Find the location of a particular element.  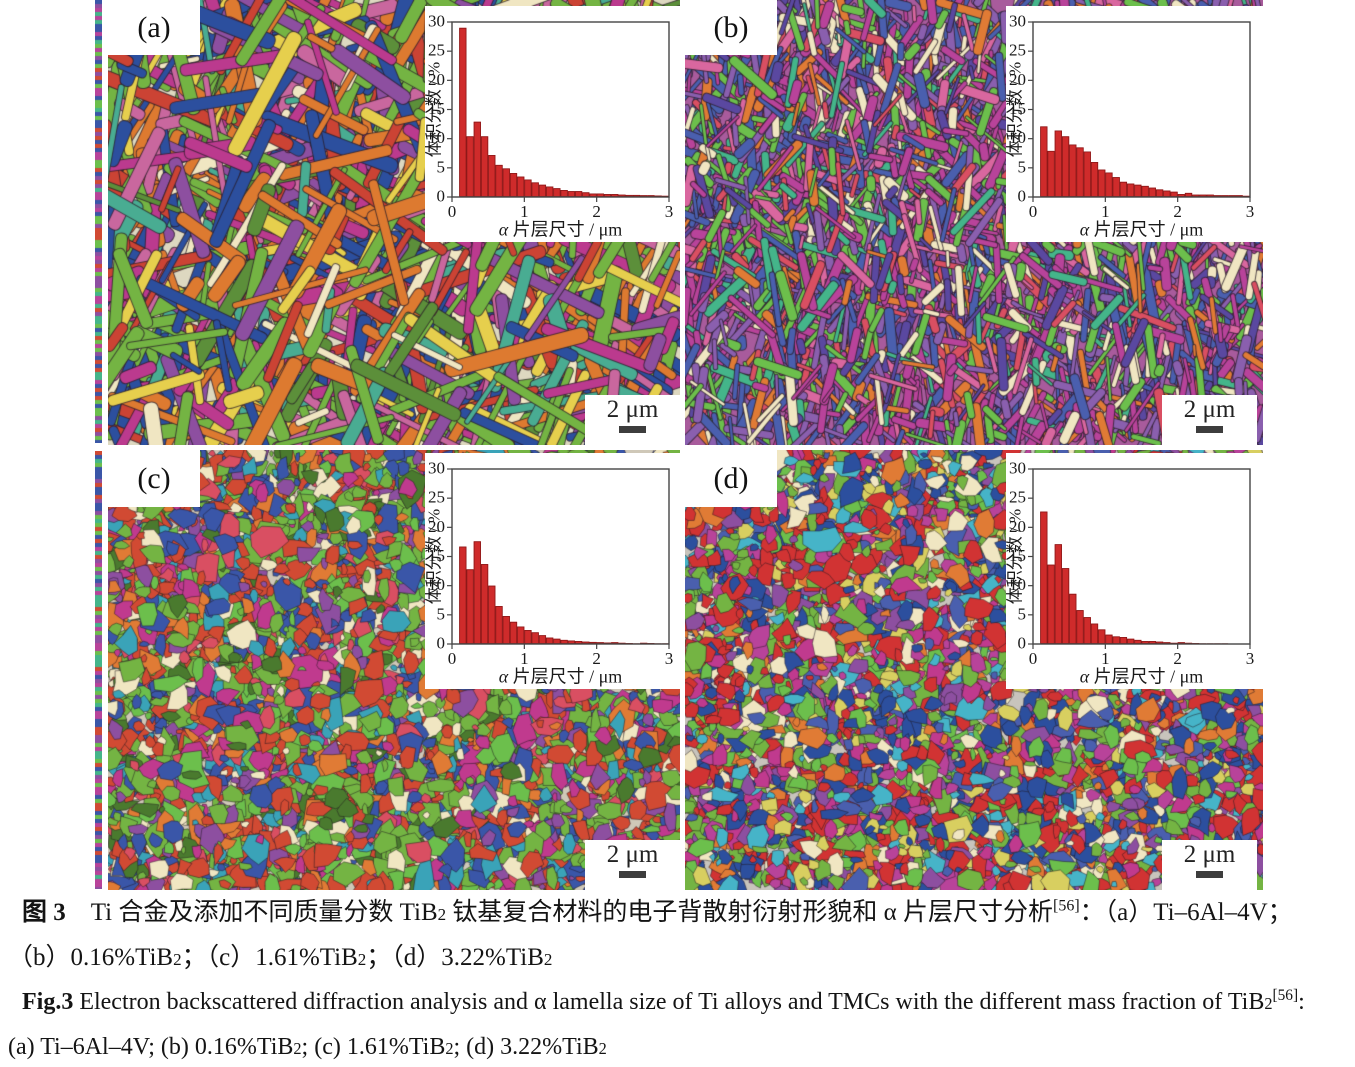

panel-d-label: (d) is located at coordinates (731, 478).